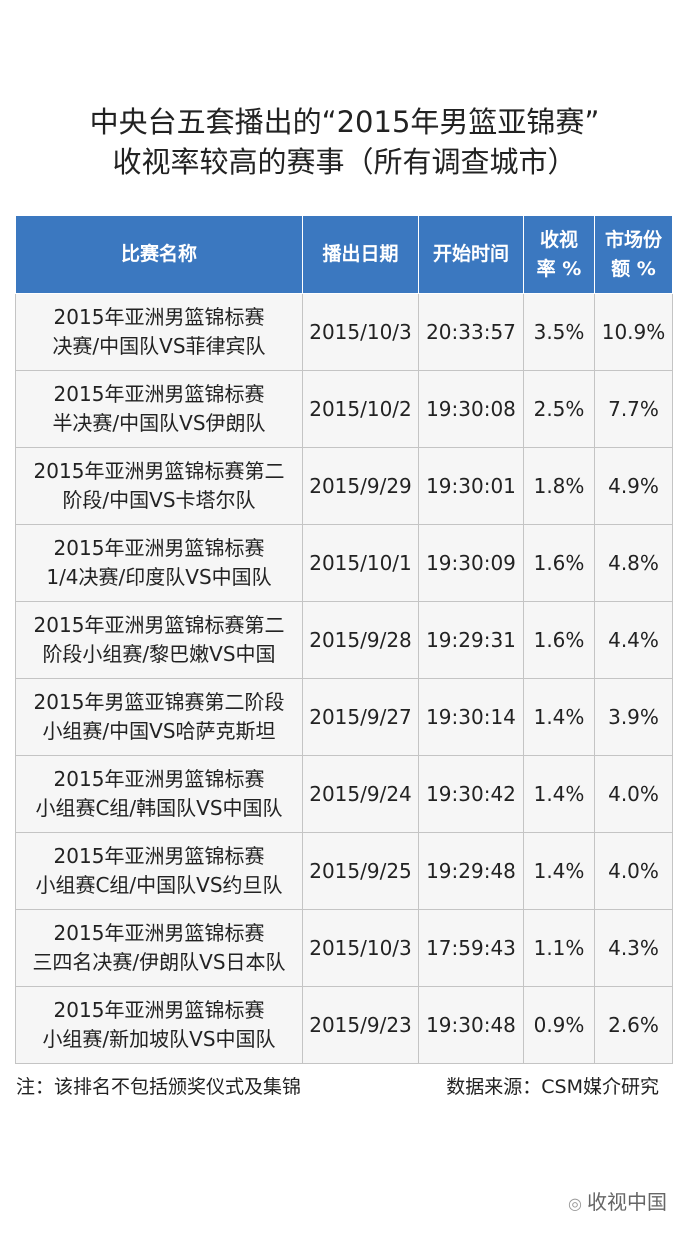  Describe the element at coordinates (559, 332) in the screenshot. I see `table-cell: 3.5%` at that location.